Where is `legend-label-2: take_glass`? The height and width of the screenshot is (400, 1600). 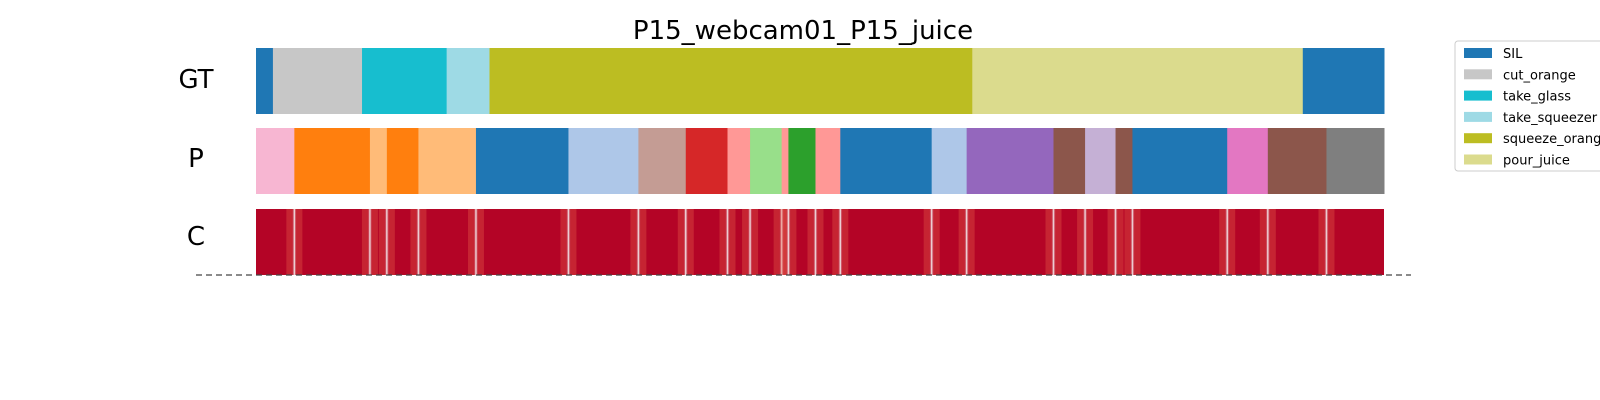 legend-label-2: take_glass is located at coordinates (1537, 97).